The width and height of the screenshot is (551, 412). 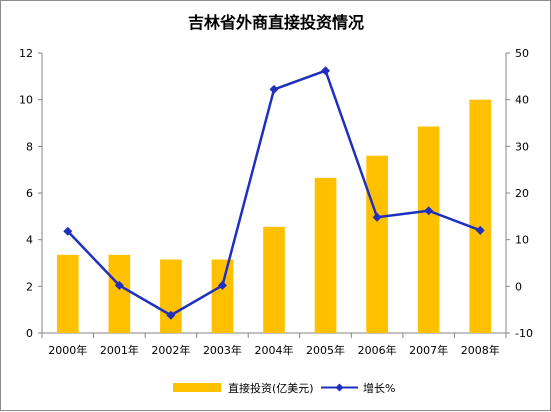 What do you see at coordinates (522, 240) in the screenshot?
I see `right-axis-tick-label: 10` at bounding box center [522, 240].